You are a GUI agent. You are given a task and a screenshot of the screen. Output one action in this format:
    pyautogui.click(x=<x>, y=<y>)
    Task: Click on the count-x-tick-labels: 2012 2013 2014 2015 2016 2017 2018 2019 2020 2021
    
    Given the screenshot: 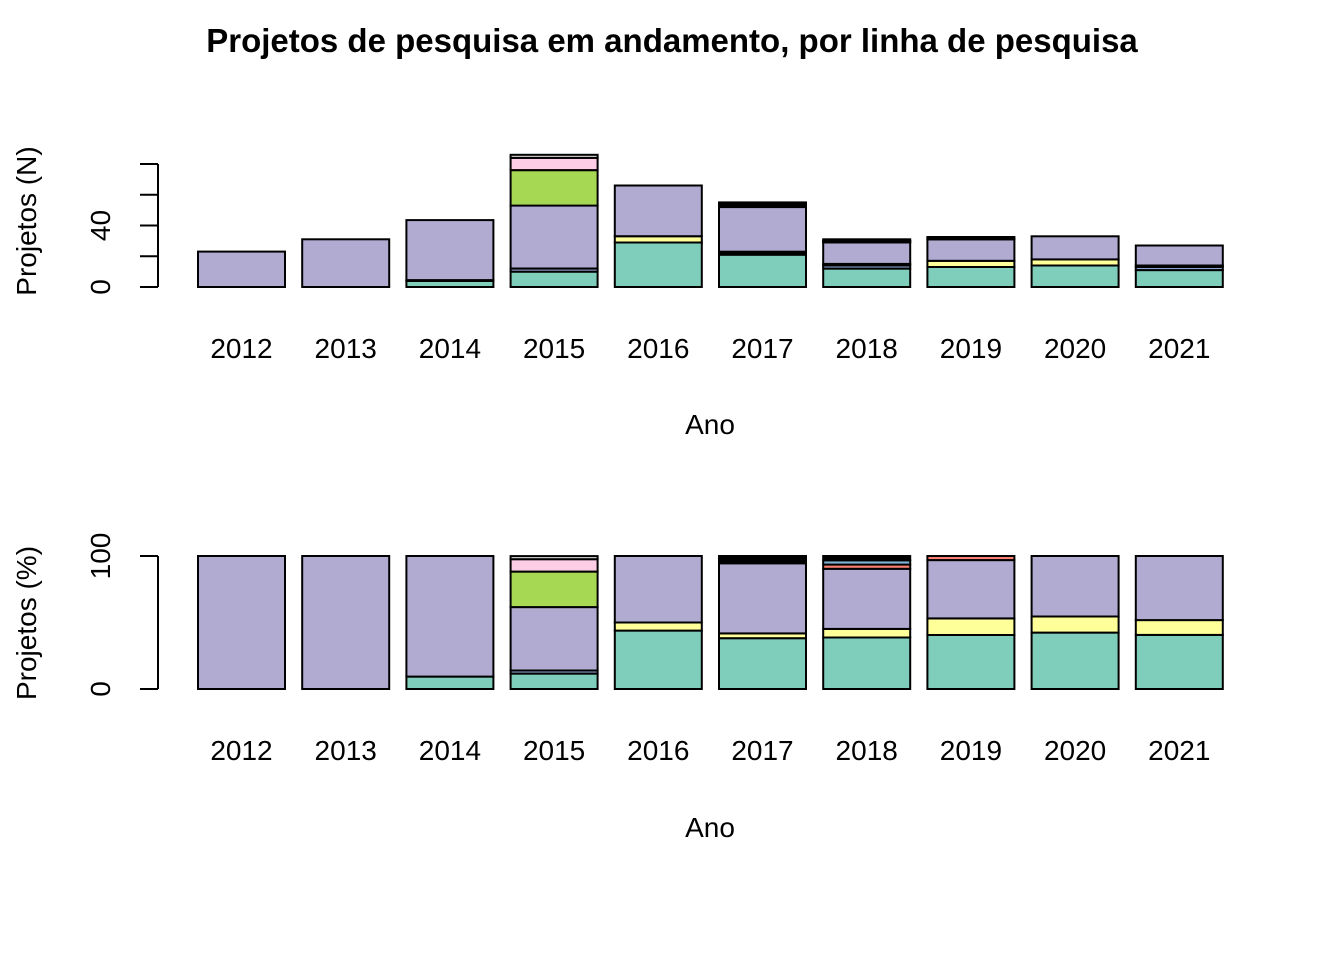 What is the action you would take?
    pyautogui.click(x=710, y=348)
    